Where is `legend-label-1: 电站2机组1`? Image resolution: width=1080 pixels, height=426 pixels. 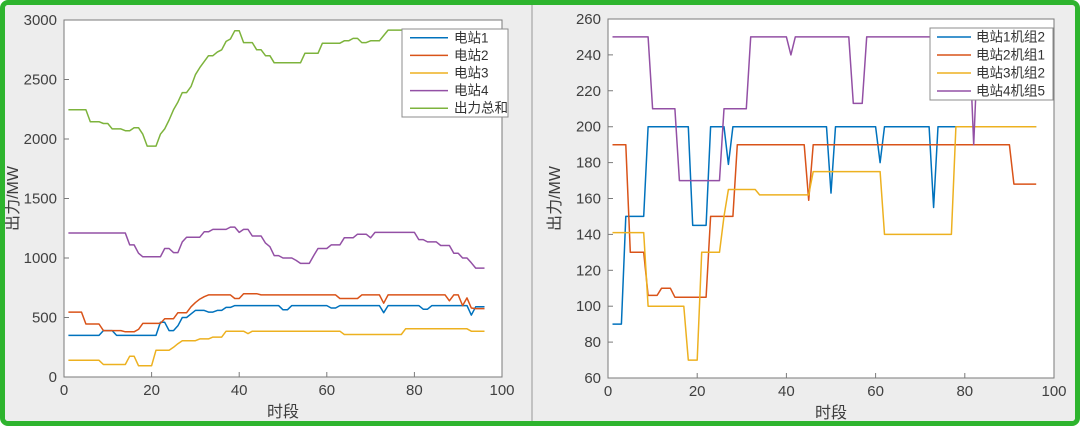
legend-label-1: 电站2机组1 is located at coordinates (1010, 55).